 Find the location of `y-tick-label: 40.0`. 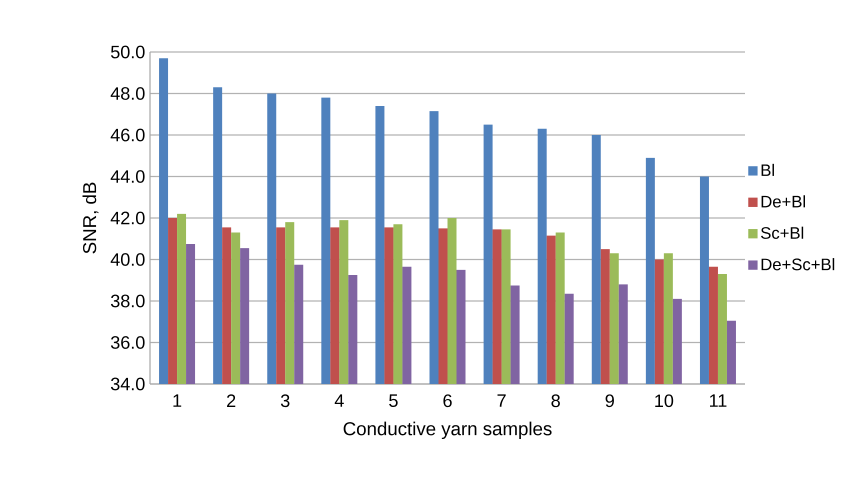

y-tick-label: 40.0 is located at coordinates (127, 259).